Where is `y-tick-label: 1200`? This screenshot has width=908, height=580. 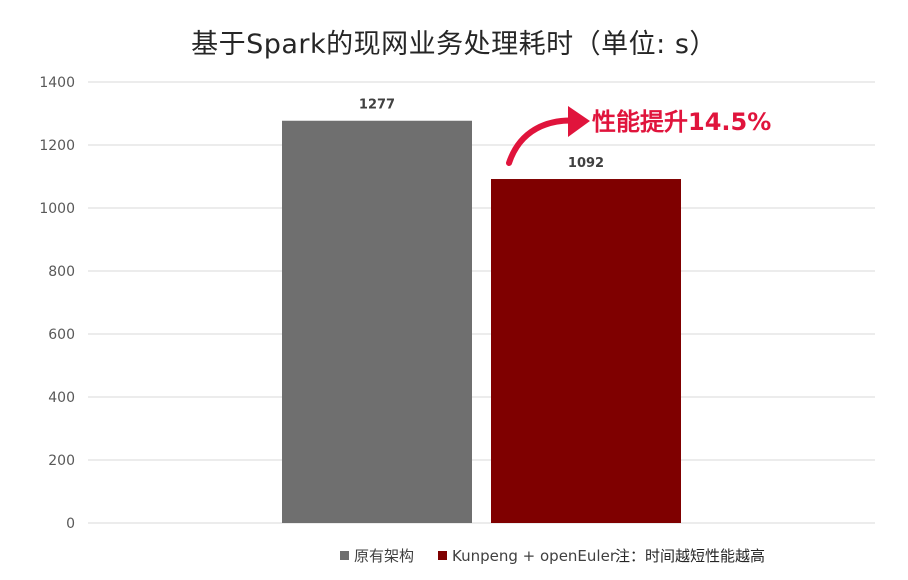
y-tick-label: 1200 is located at coordinates (57, 146).